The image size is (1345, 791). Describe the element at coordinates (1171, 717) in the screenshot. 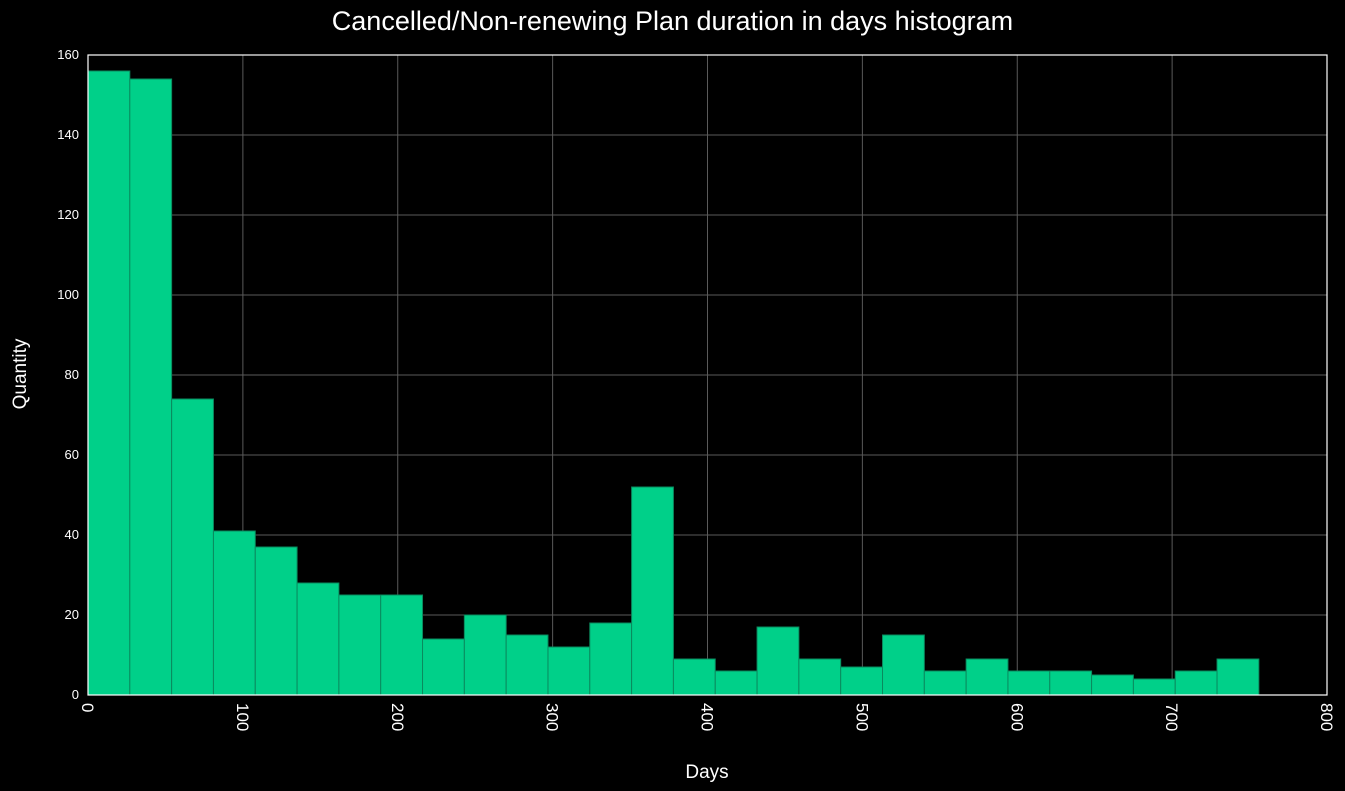

I see `x-tick-label: 700` at that location.